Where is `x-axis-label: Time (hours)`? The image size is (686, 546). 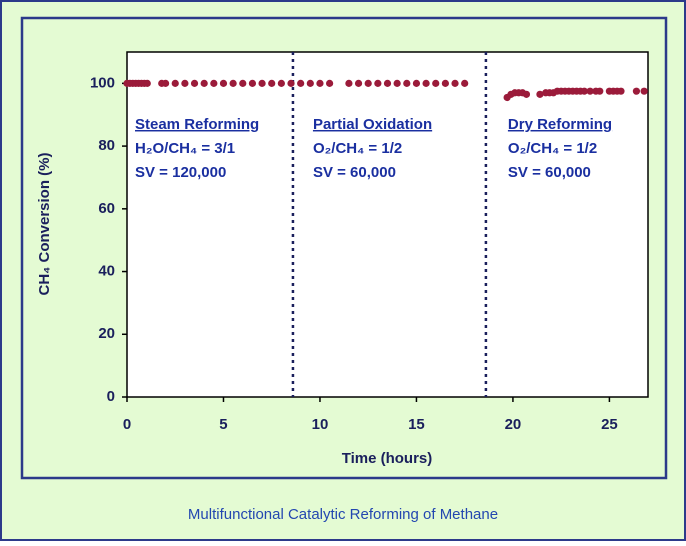 x-axis-label: Time (hours) is located at coordinates (387, 458).